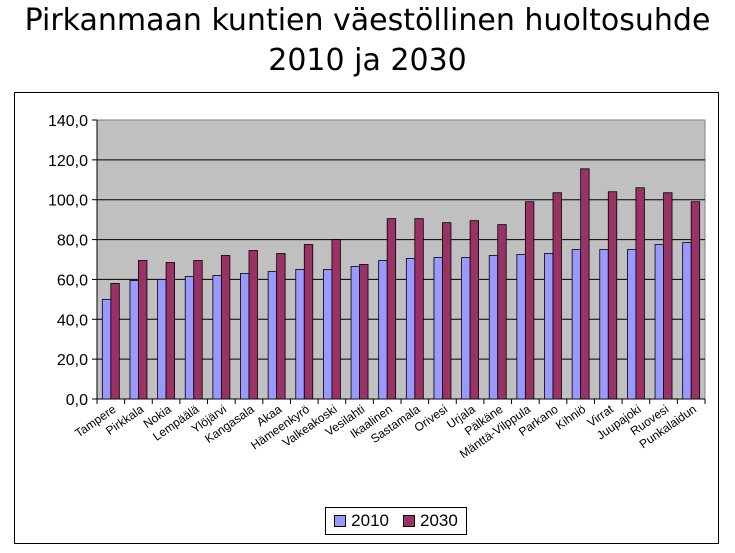  I want to click on bar-2010-Urjala, so click(466, 328).